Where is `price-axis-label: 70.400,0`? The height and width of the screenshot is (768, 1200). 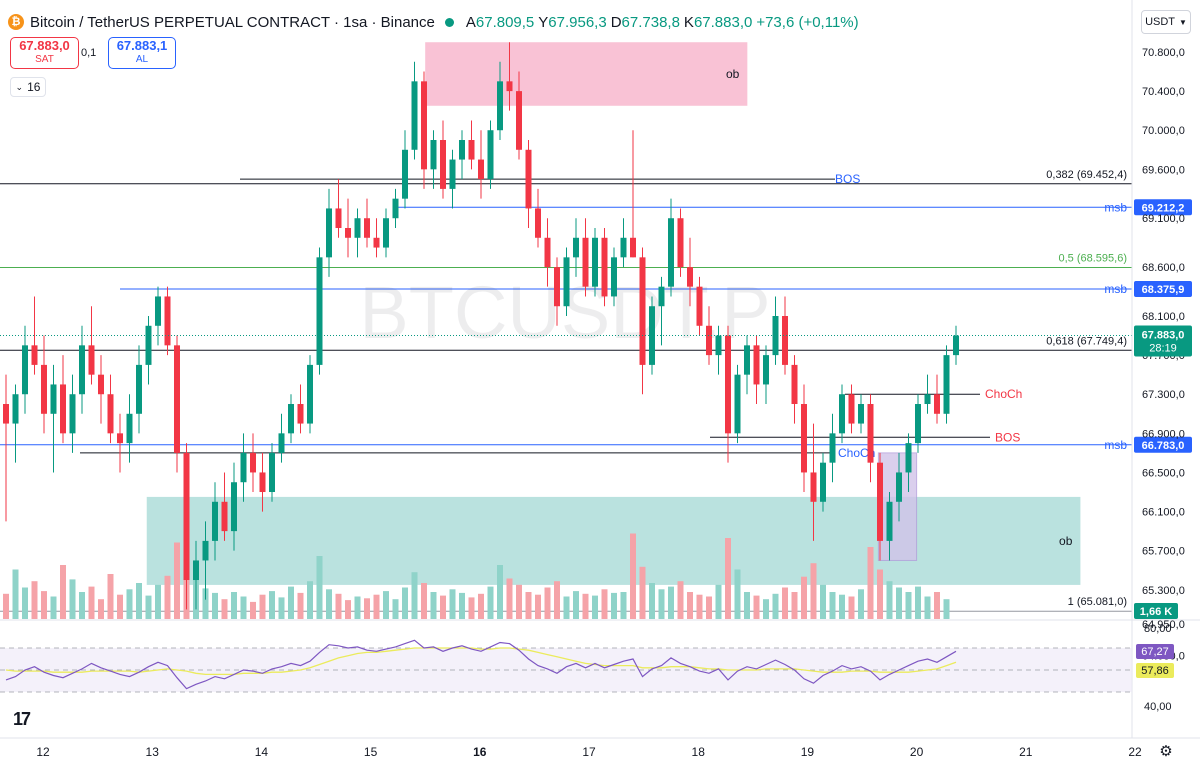 price-axis-label: 70.400,0 is located at coordinates (1163, 92).